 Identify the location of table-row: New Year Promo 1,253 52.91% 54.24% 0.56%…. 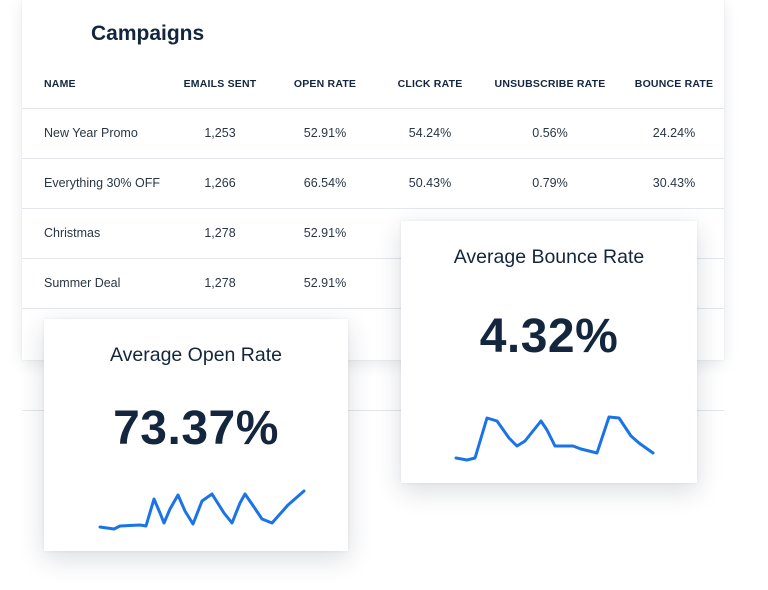
(373, 133).